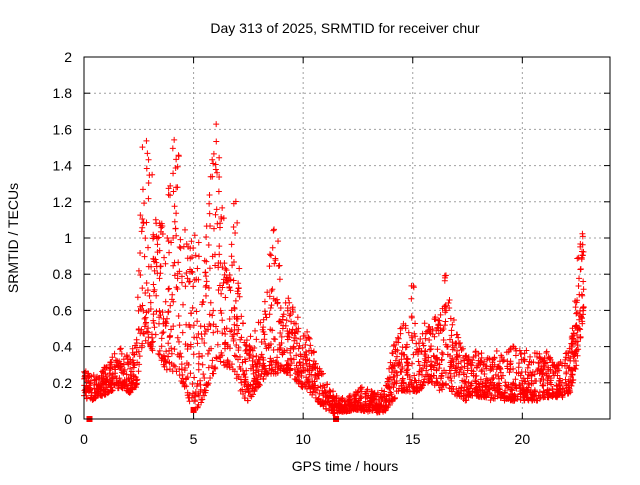 The image size is (640, 485). I want to click on y-tick-label: 1, so click(68, 238).